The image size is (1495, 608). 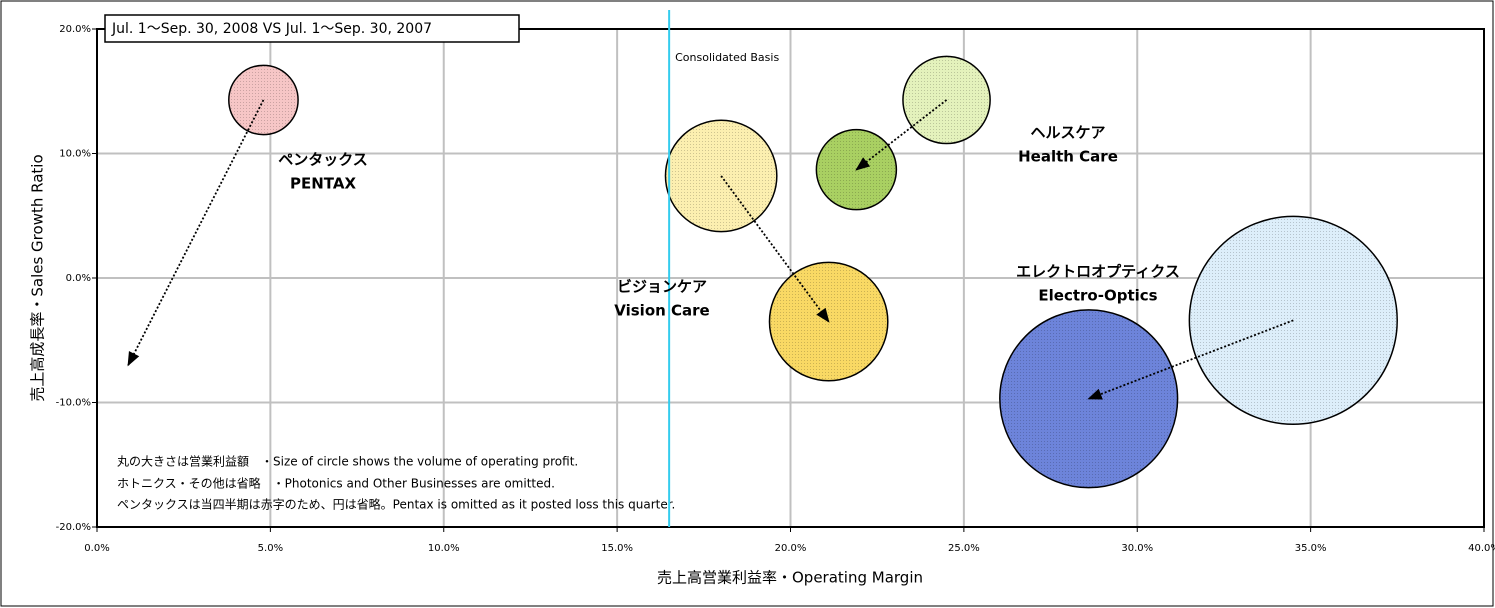 I want to click on y-tick-label: 20.0%, so click(x=75, y=29).